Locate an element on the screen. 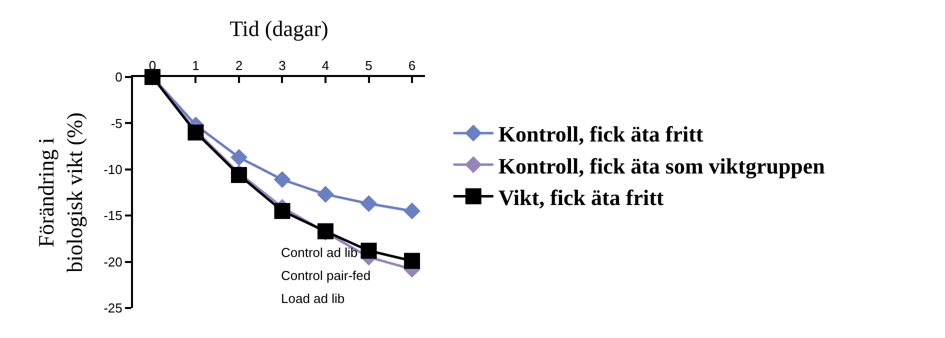 Image resolution: width=945 pixels, height=338 pixels. x-tick-label: 5 is located at coordinates (368, 65).